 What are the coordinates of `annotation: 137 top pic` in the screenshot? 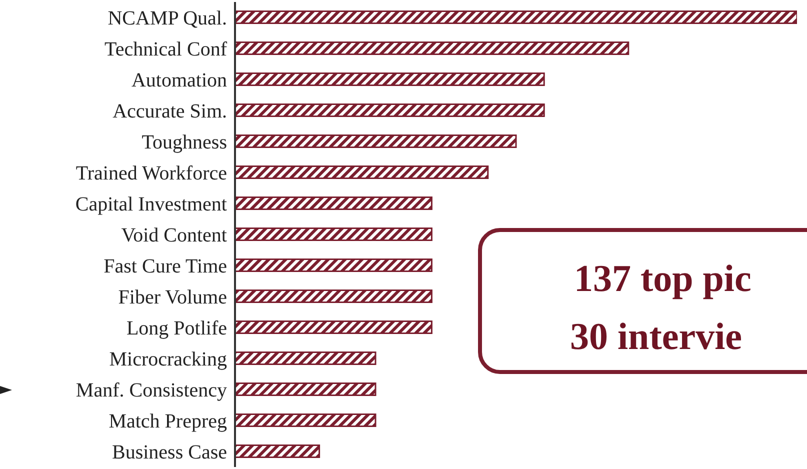 It's located at (663, 279).